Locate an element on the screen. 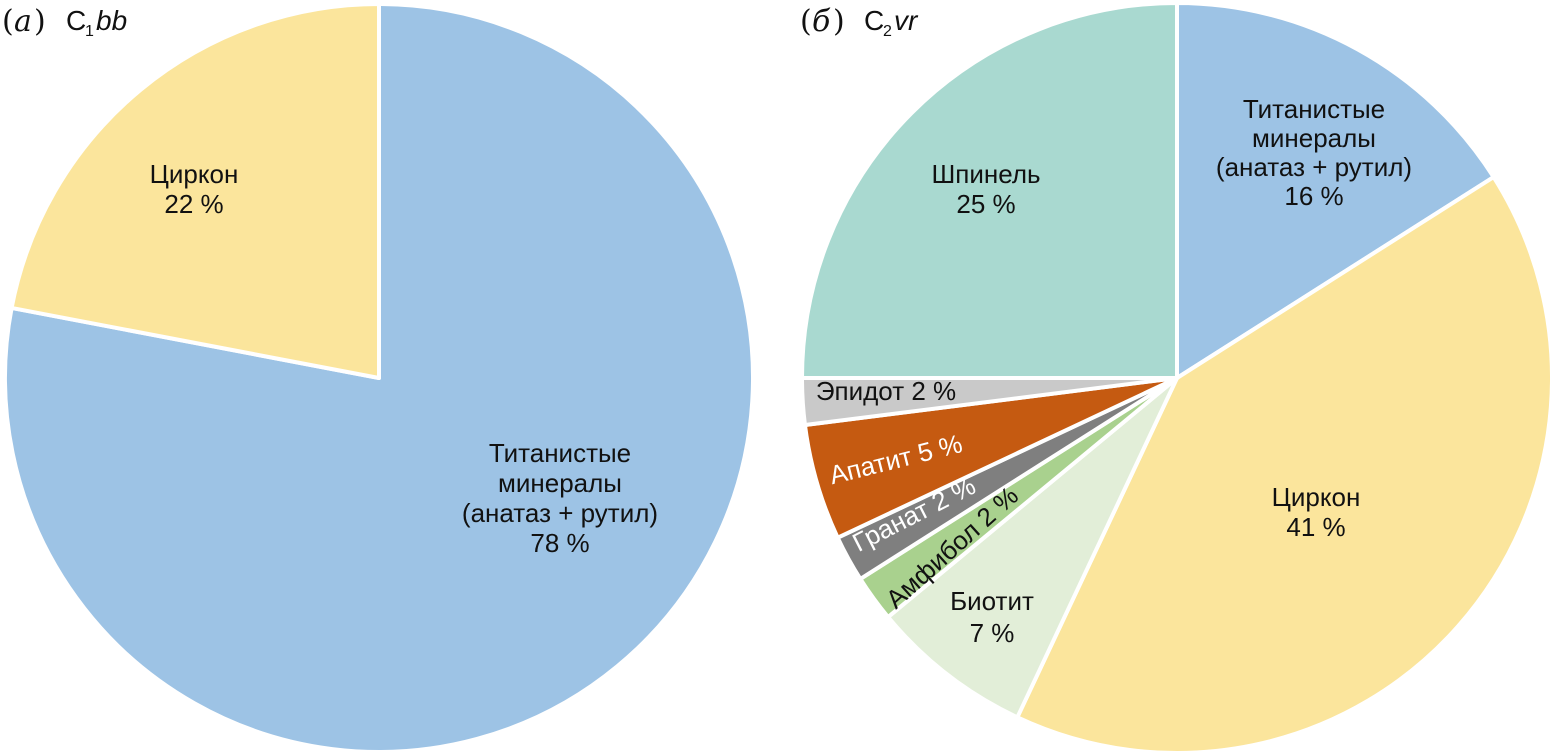 The width and height of the screenshot is (1556, 754). pie-b-slice-label-0-line-1: минералы is located at coordinates (1314, 138).